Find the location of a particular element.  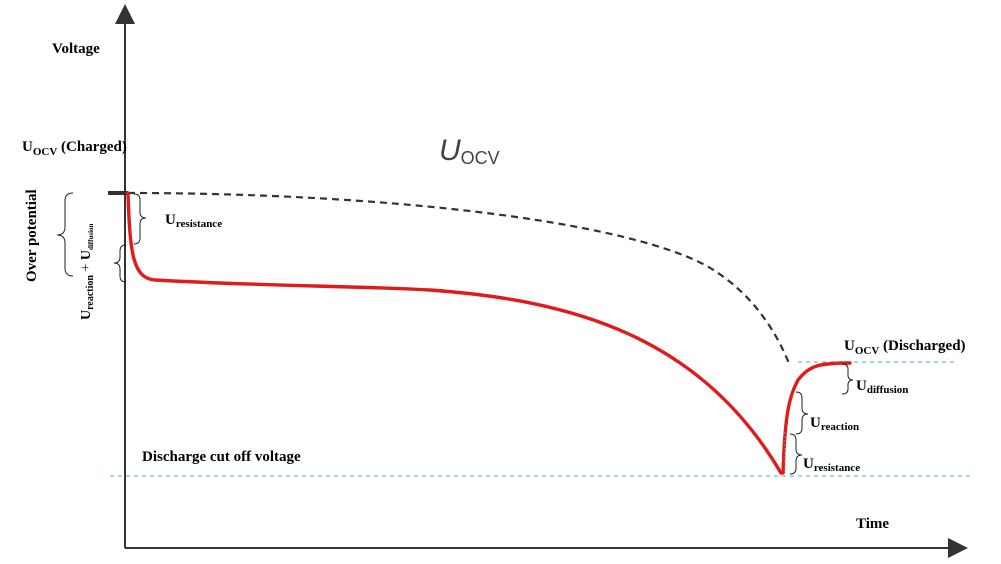

ocv-discharged-label: UOCV (Discharged) is located at coordinates (905, 347).